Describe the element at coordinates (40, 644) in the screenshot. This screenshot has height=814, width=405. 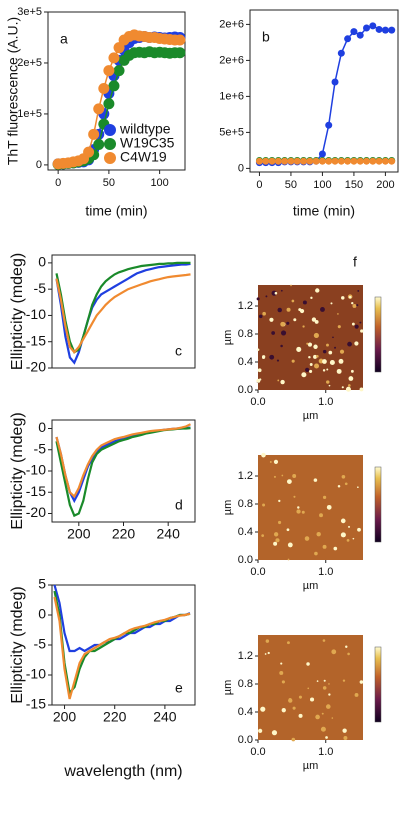
I see `y-tick-label: -5` at that location.